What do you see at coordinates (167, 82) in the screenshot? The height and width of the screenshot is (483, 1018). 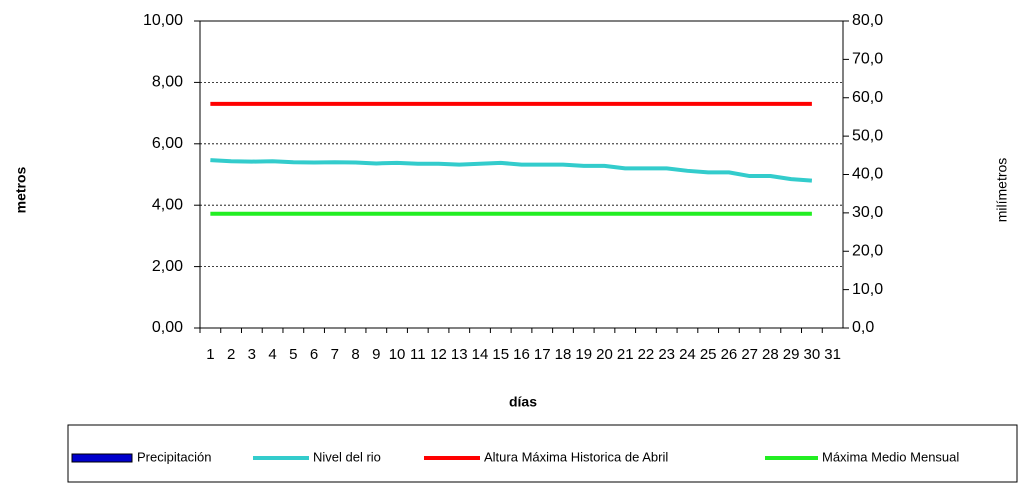 I see `y-tick-label: 8,00` at bounding box center [167, 82].